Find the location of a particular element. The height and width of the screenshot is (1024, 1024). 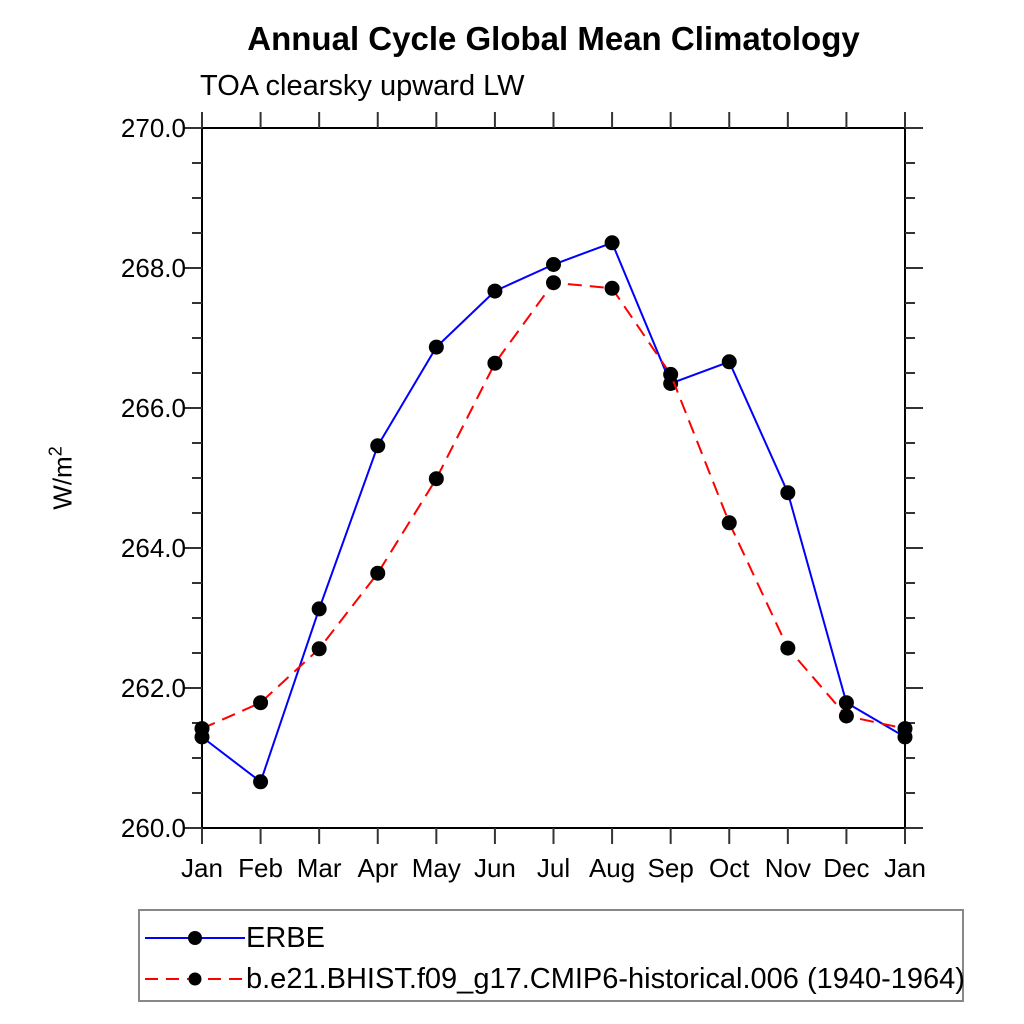

y-tick-label: 262.0 is located at coordinates (153, 688).